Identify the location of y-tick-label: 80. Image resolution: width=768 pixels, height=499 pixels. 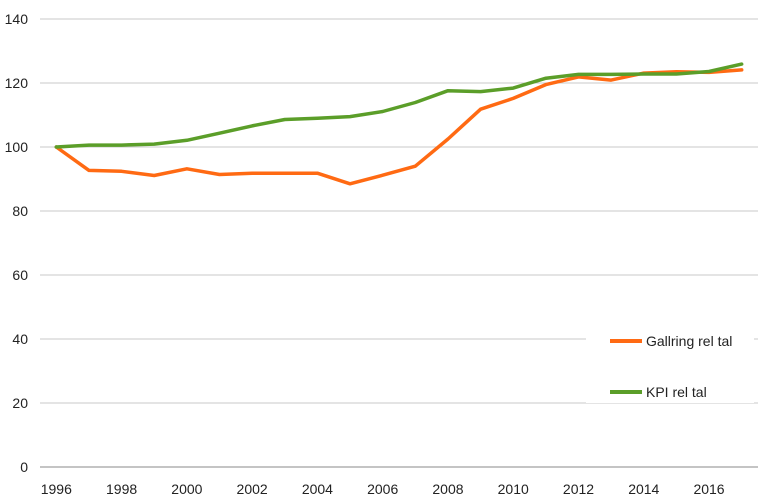
(20, 211).